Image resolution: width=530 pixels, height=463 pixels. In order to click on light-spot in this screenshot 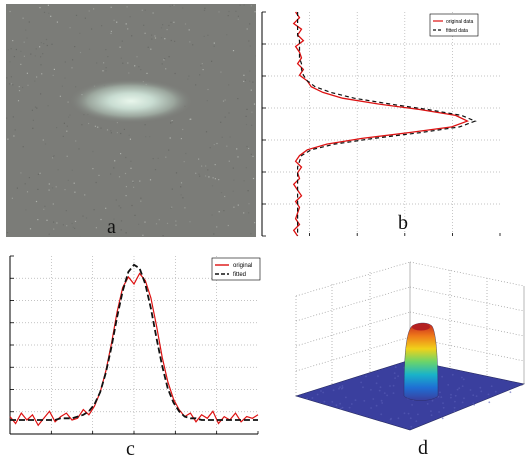, I will do `click(131, 101)`.